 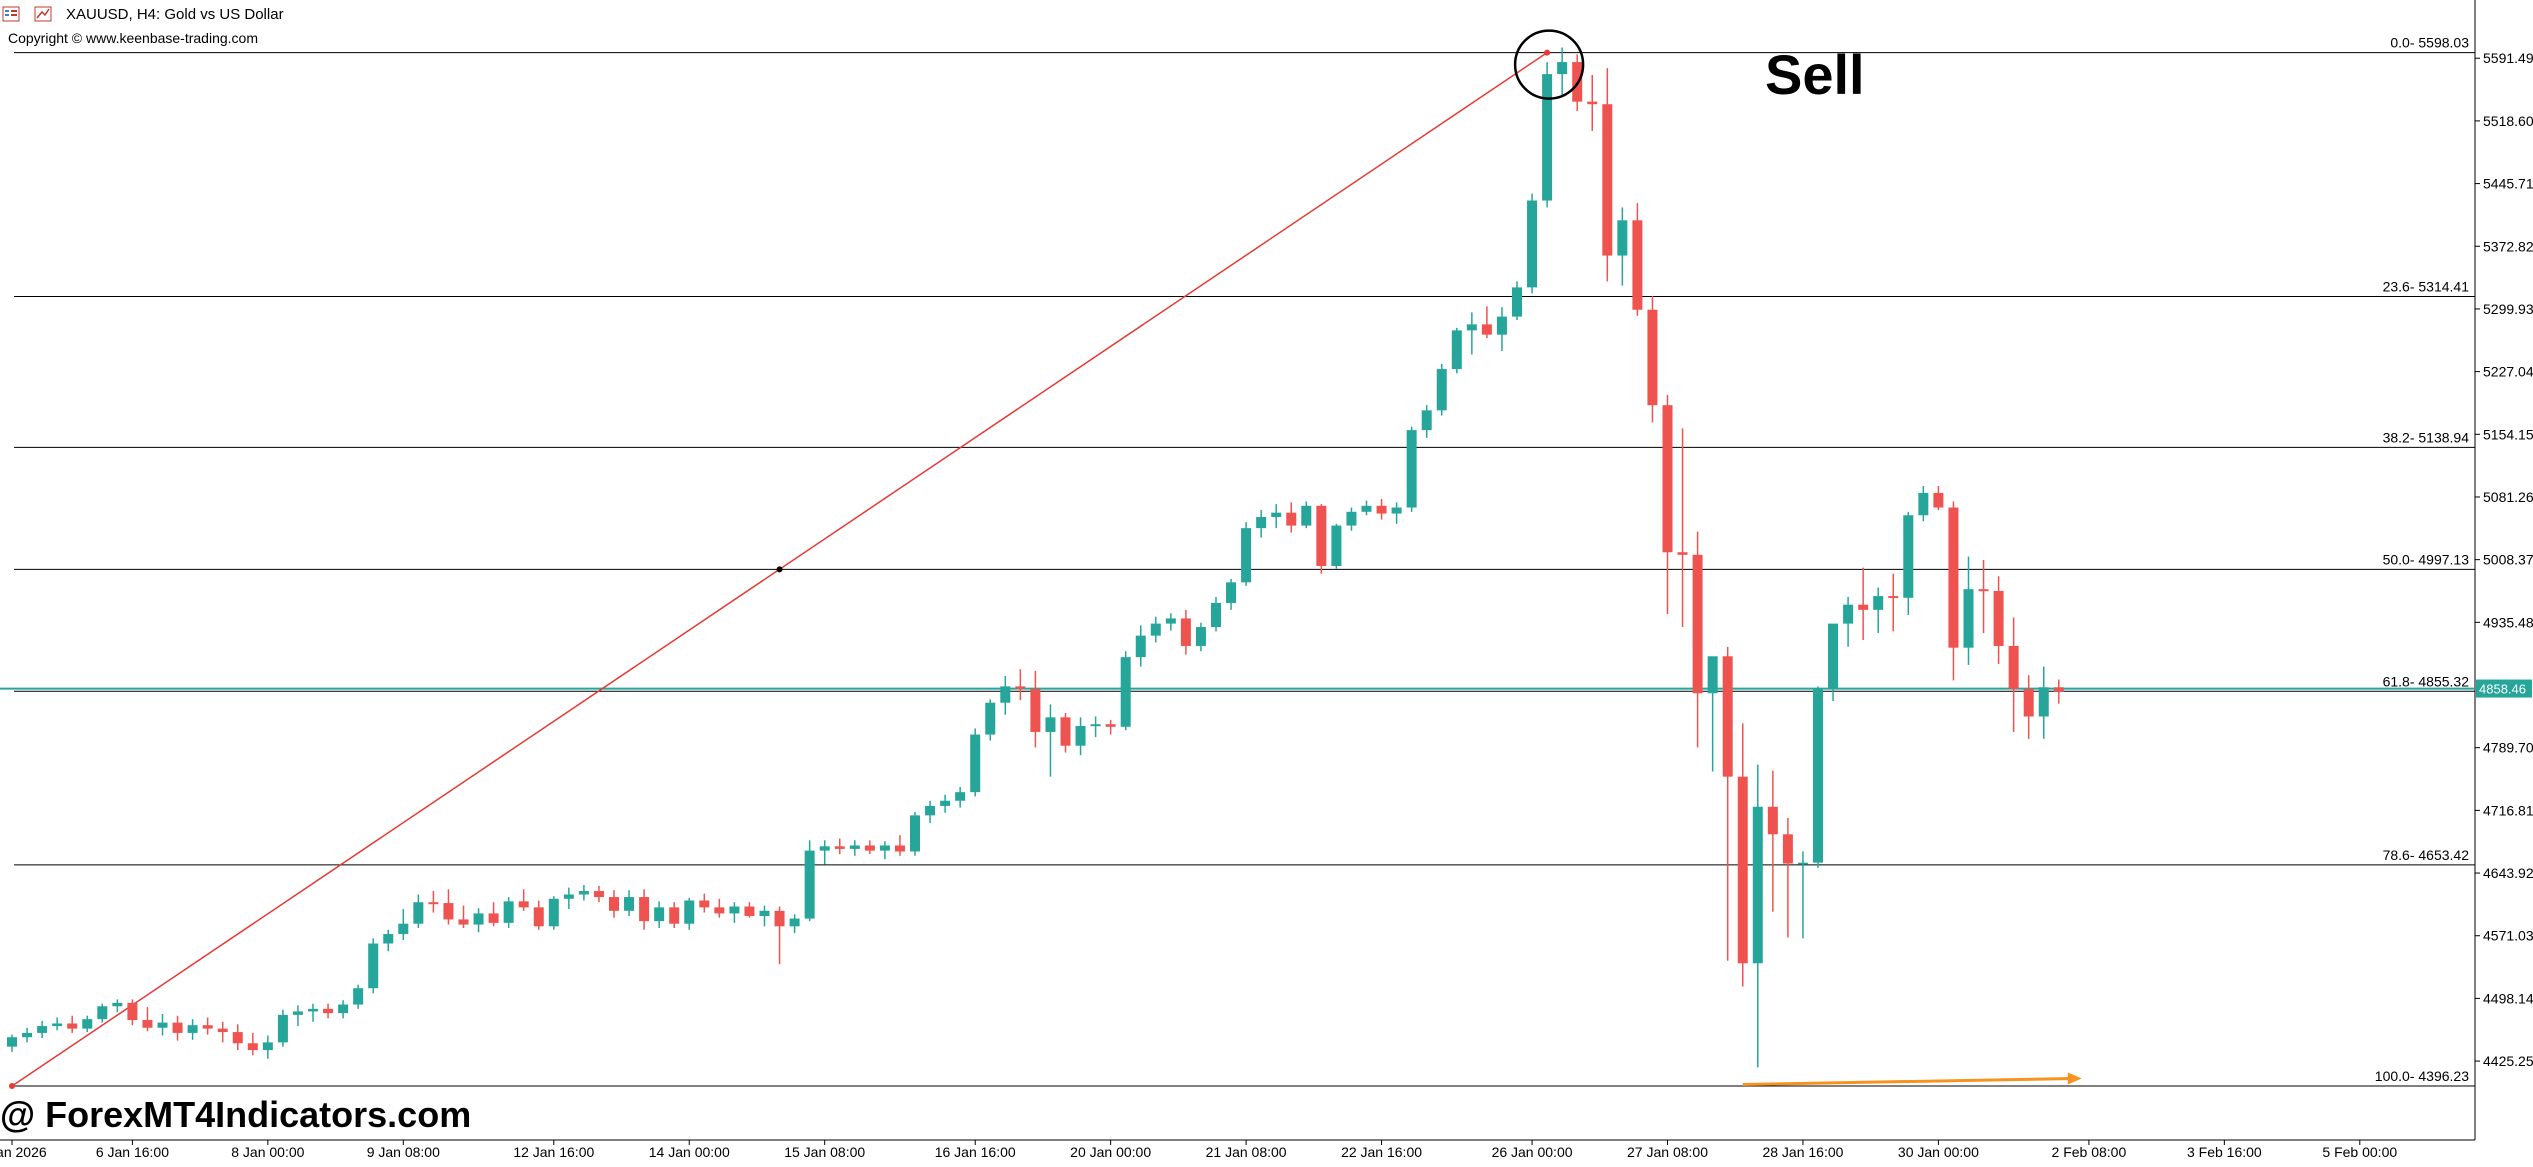 What do you see at coordinates (1547, 52) in the screenshot?
I see `trend-anchor-end` at bounding box center [1547, 52].